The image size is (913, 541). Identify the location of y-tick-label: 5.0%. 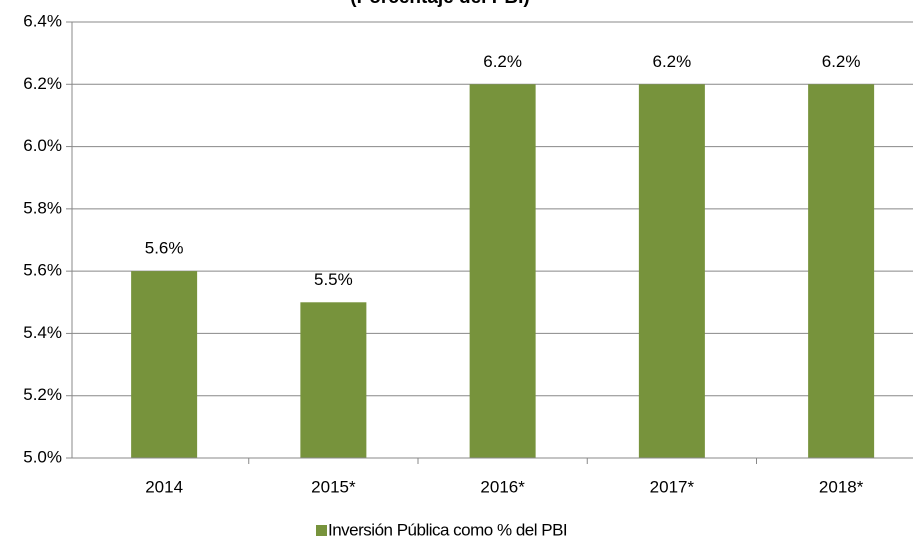
(42, 456).